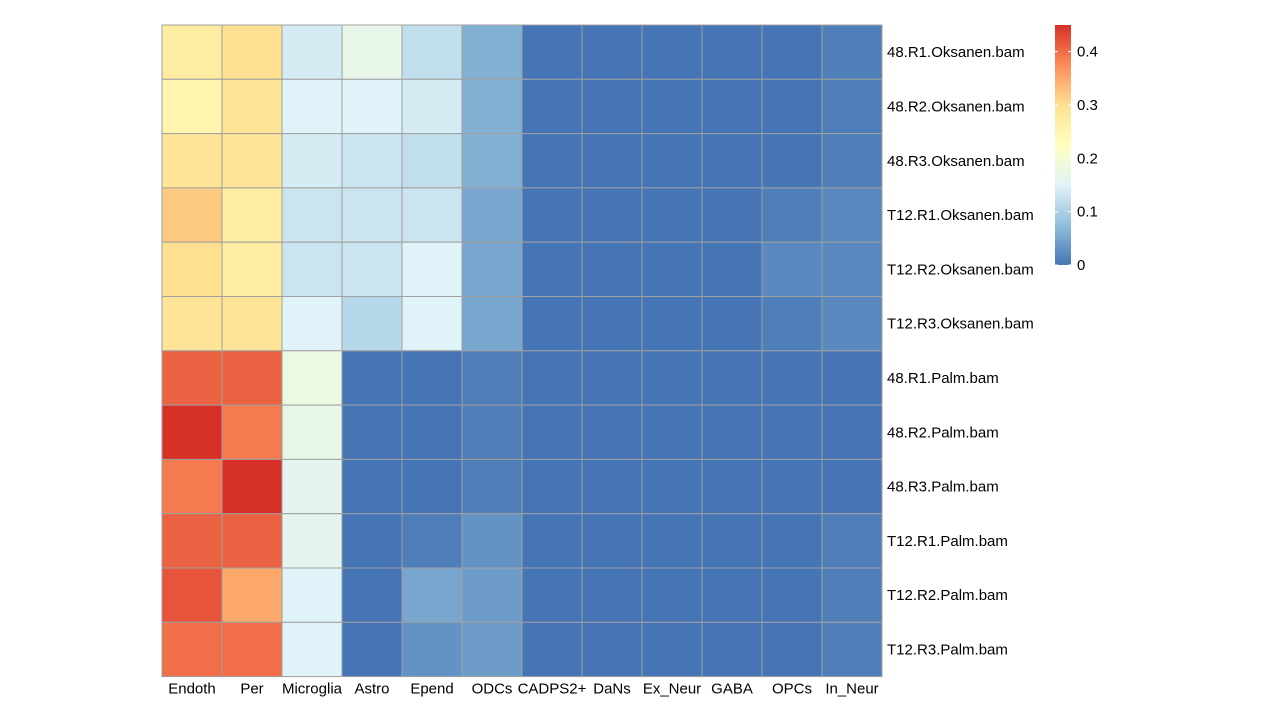 This screenshot has width=1280, height=720. What do you see at coordinates (947, 649) in the screenshot?
I see `row-label: T12.R3.Palm.bam` at bounding box center [947, 649].